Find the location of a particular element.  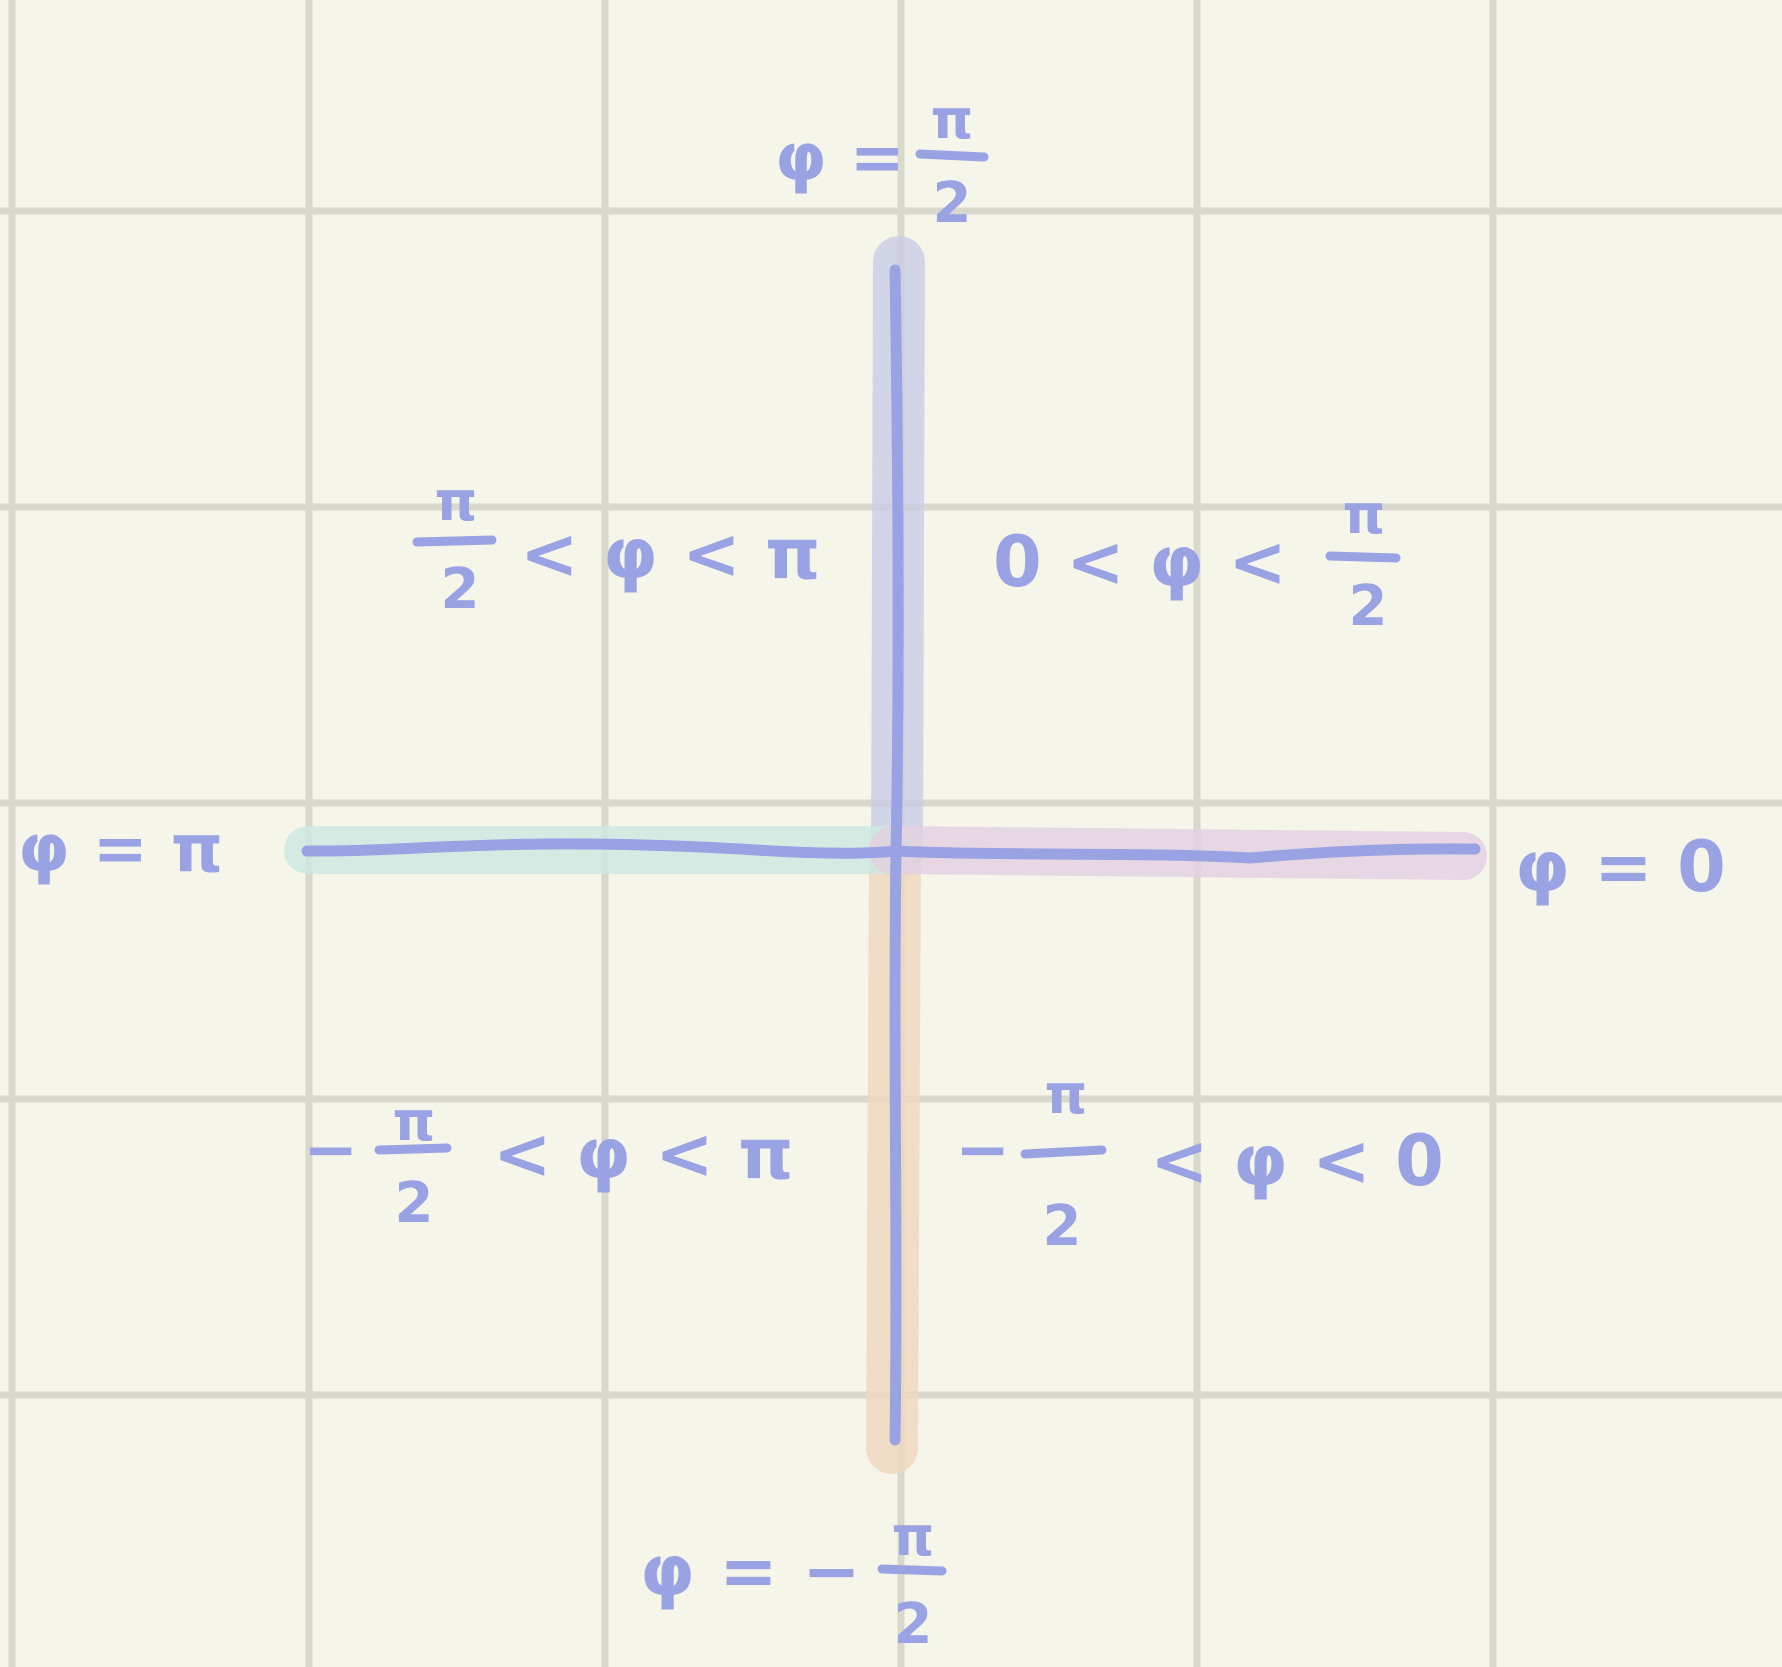

region-quadrant-1: 0 < φ < π 2 is located at coordinates (1197, 561).